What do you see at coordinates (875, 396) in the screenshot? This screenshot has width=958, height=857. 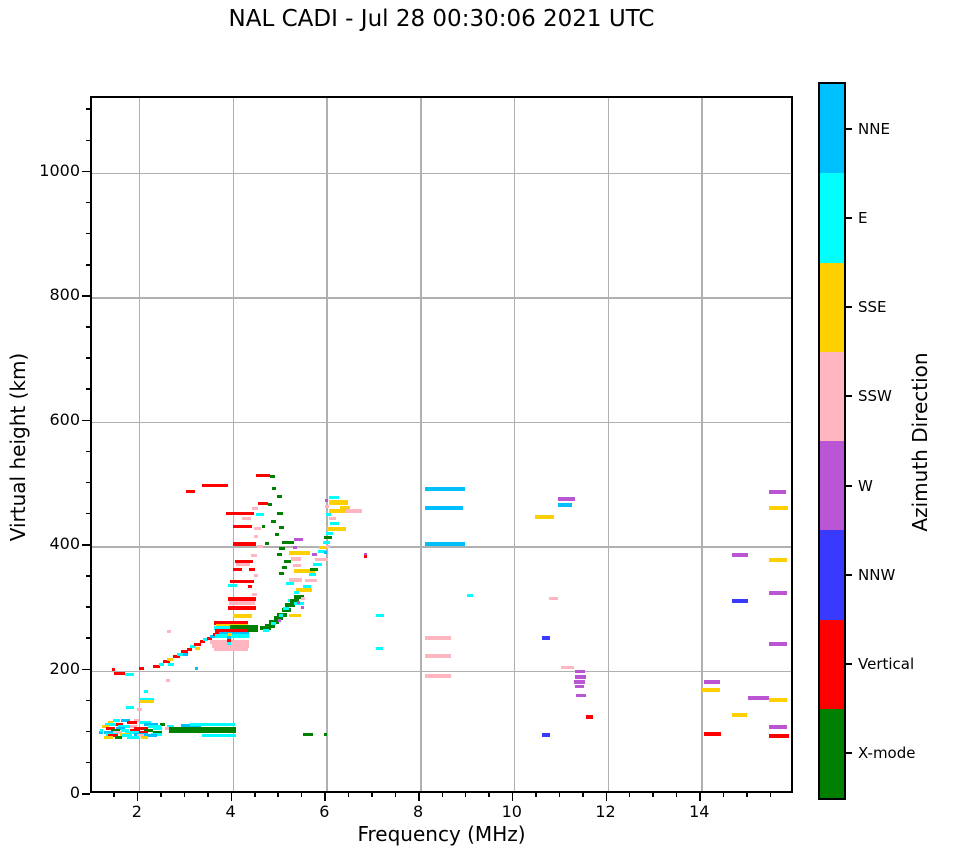 I see `colorbar-tick-label: SSW` at bounding box center [875, 396].